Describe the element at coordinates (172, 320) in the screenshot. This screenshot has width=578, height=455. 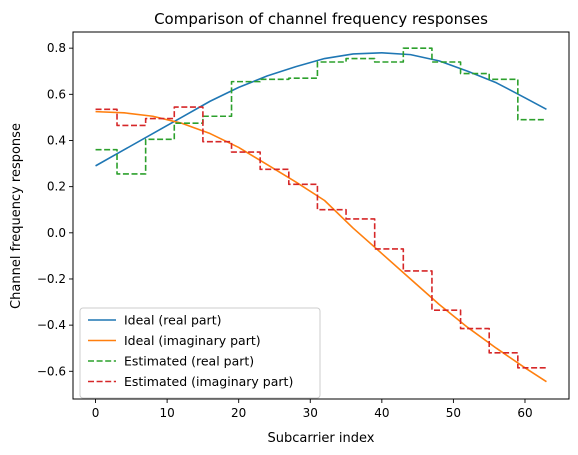
I see `legend-label: Ideal (real part)` at that location.